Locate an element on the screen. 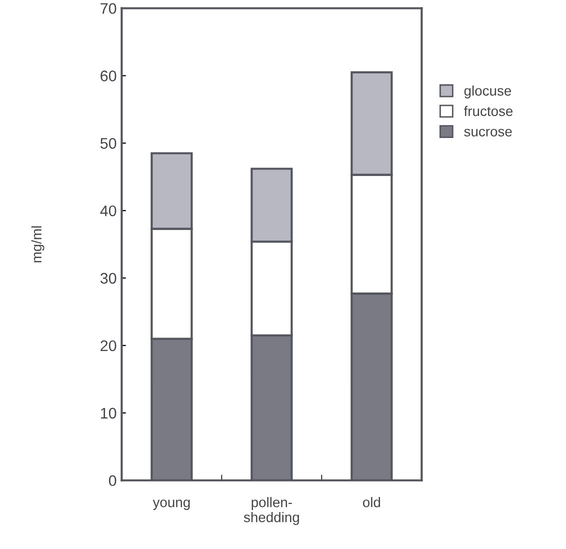 This screenshot has width=566, height=549. x-tick-label: old is located at coordinates (371, 502).